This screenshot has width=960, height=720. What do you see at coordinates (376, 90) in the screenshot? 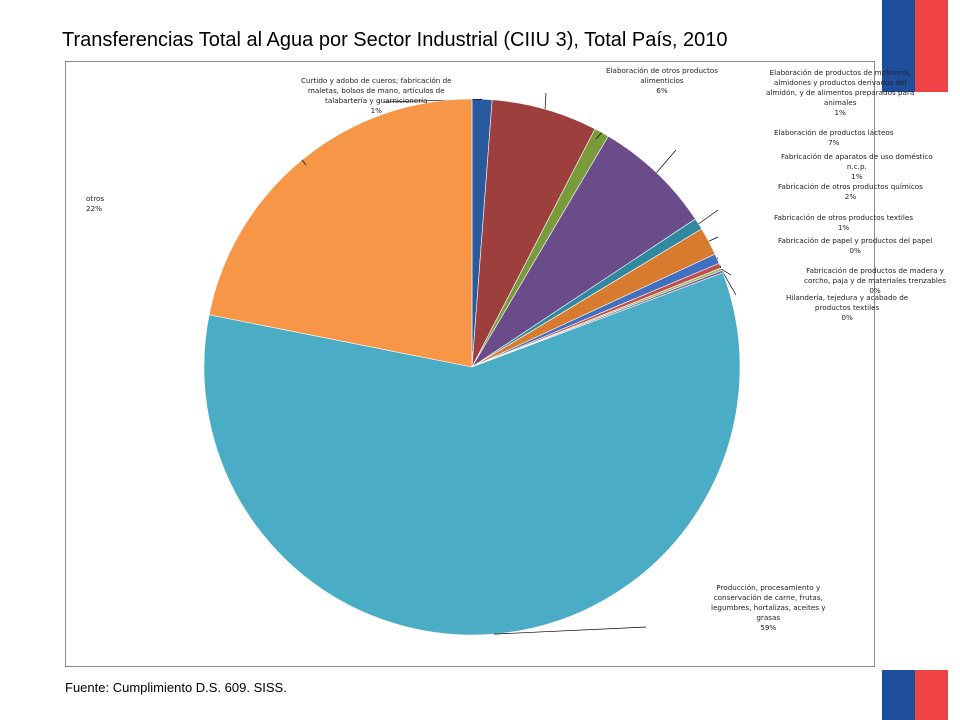
I see `slice-label-text: maletas, bolsos de mano, artículos de` at bounding box center [376, 90].